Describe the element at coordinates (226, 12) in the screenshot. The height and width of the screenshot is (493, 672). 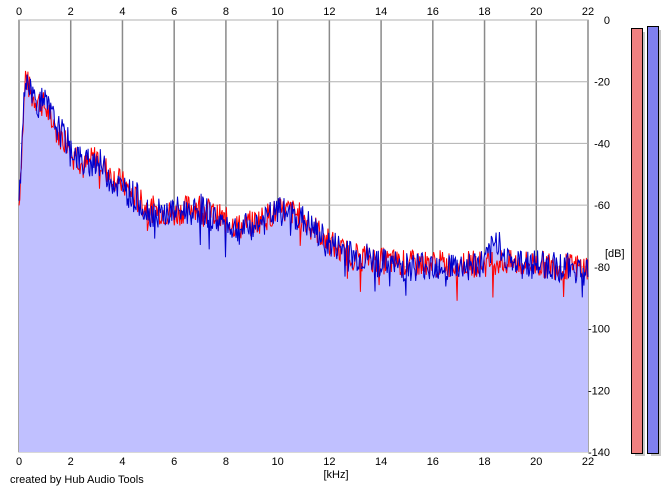
I see `x-tick-label-top: 8` at that location.